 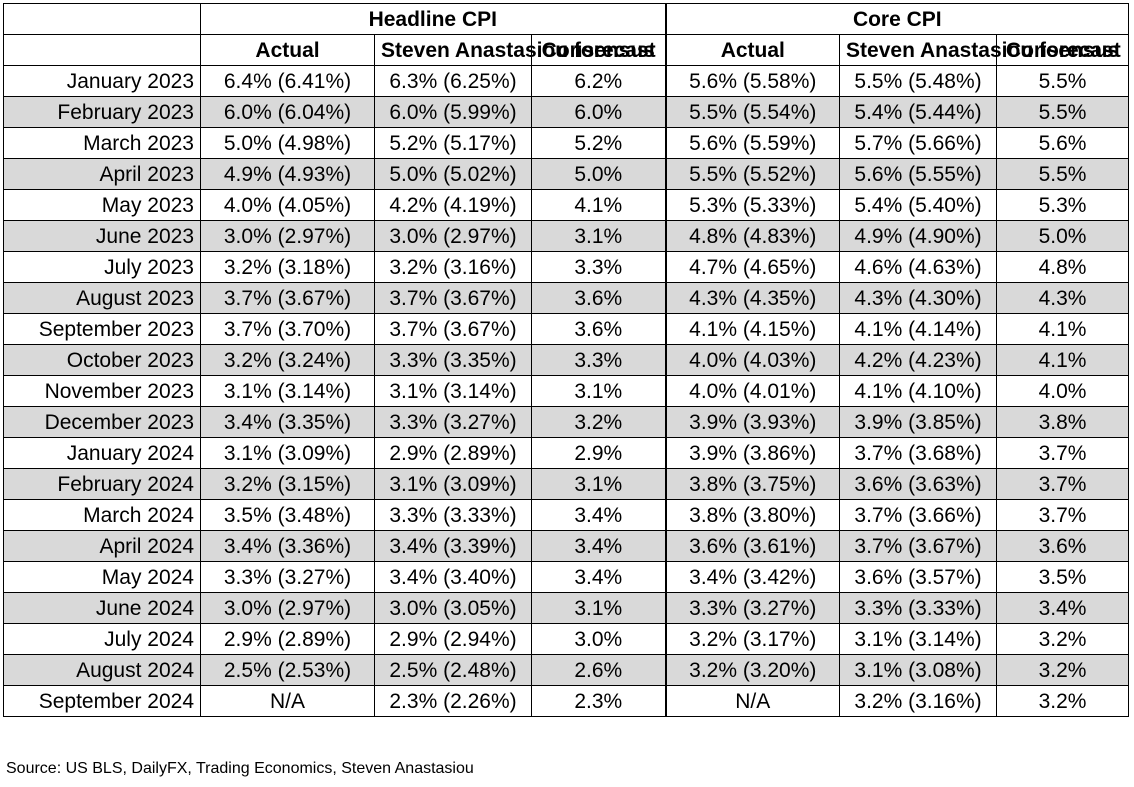 What do you see at coordinates (287, 298) in the screenshot?
I see `cell-h-actual: 3.7% (3.67%)` at bounding box center [287, 298].